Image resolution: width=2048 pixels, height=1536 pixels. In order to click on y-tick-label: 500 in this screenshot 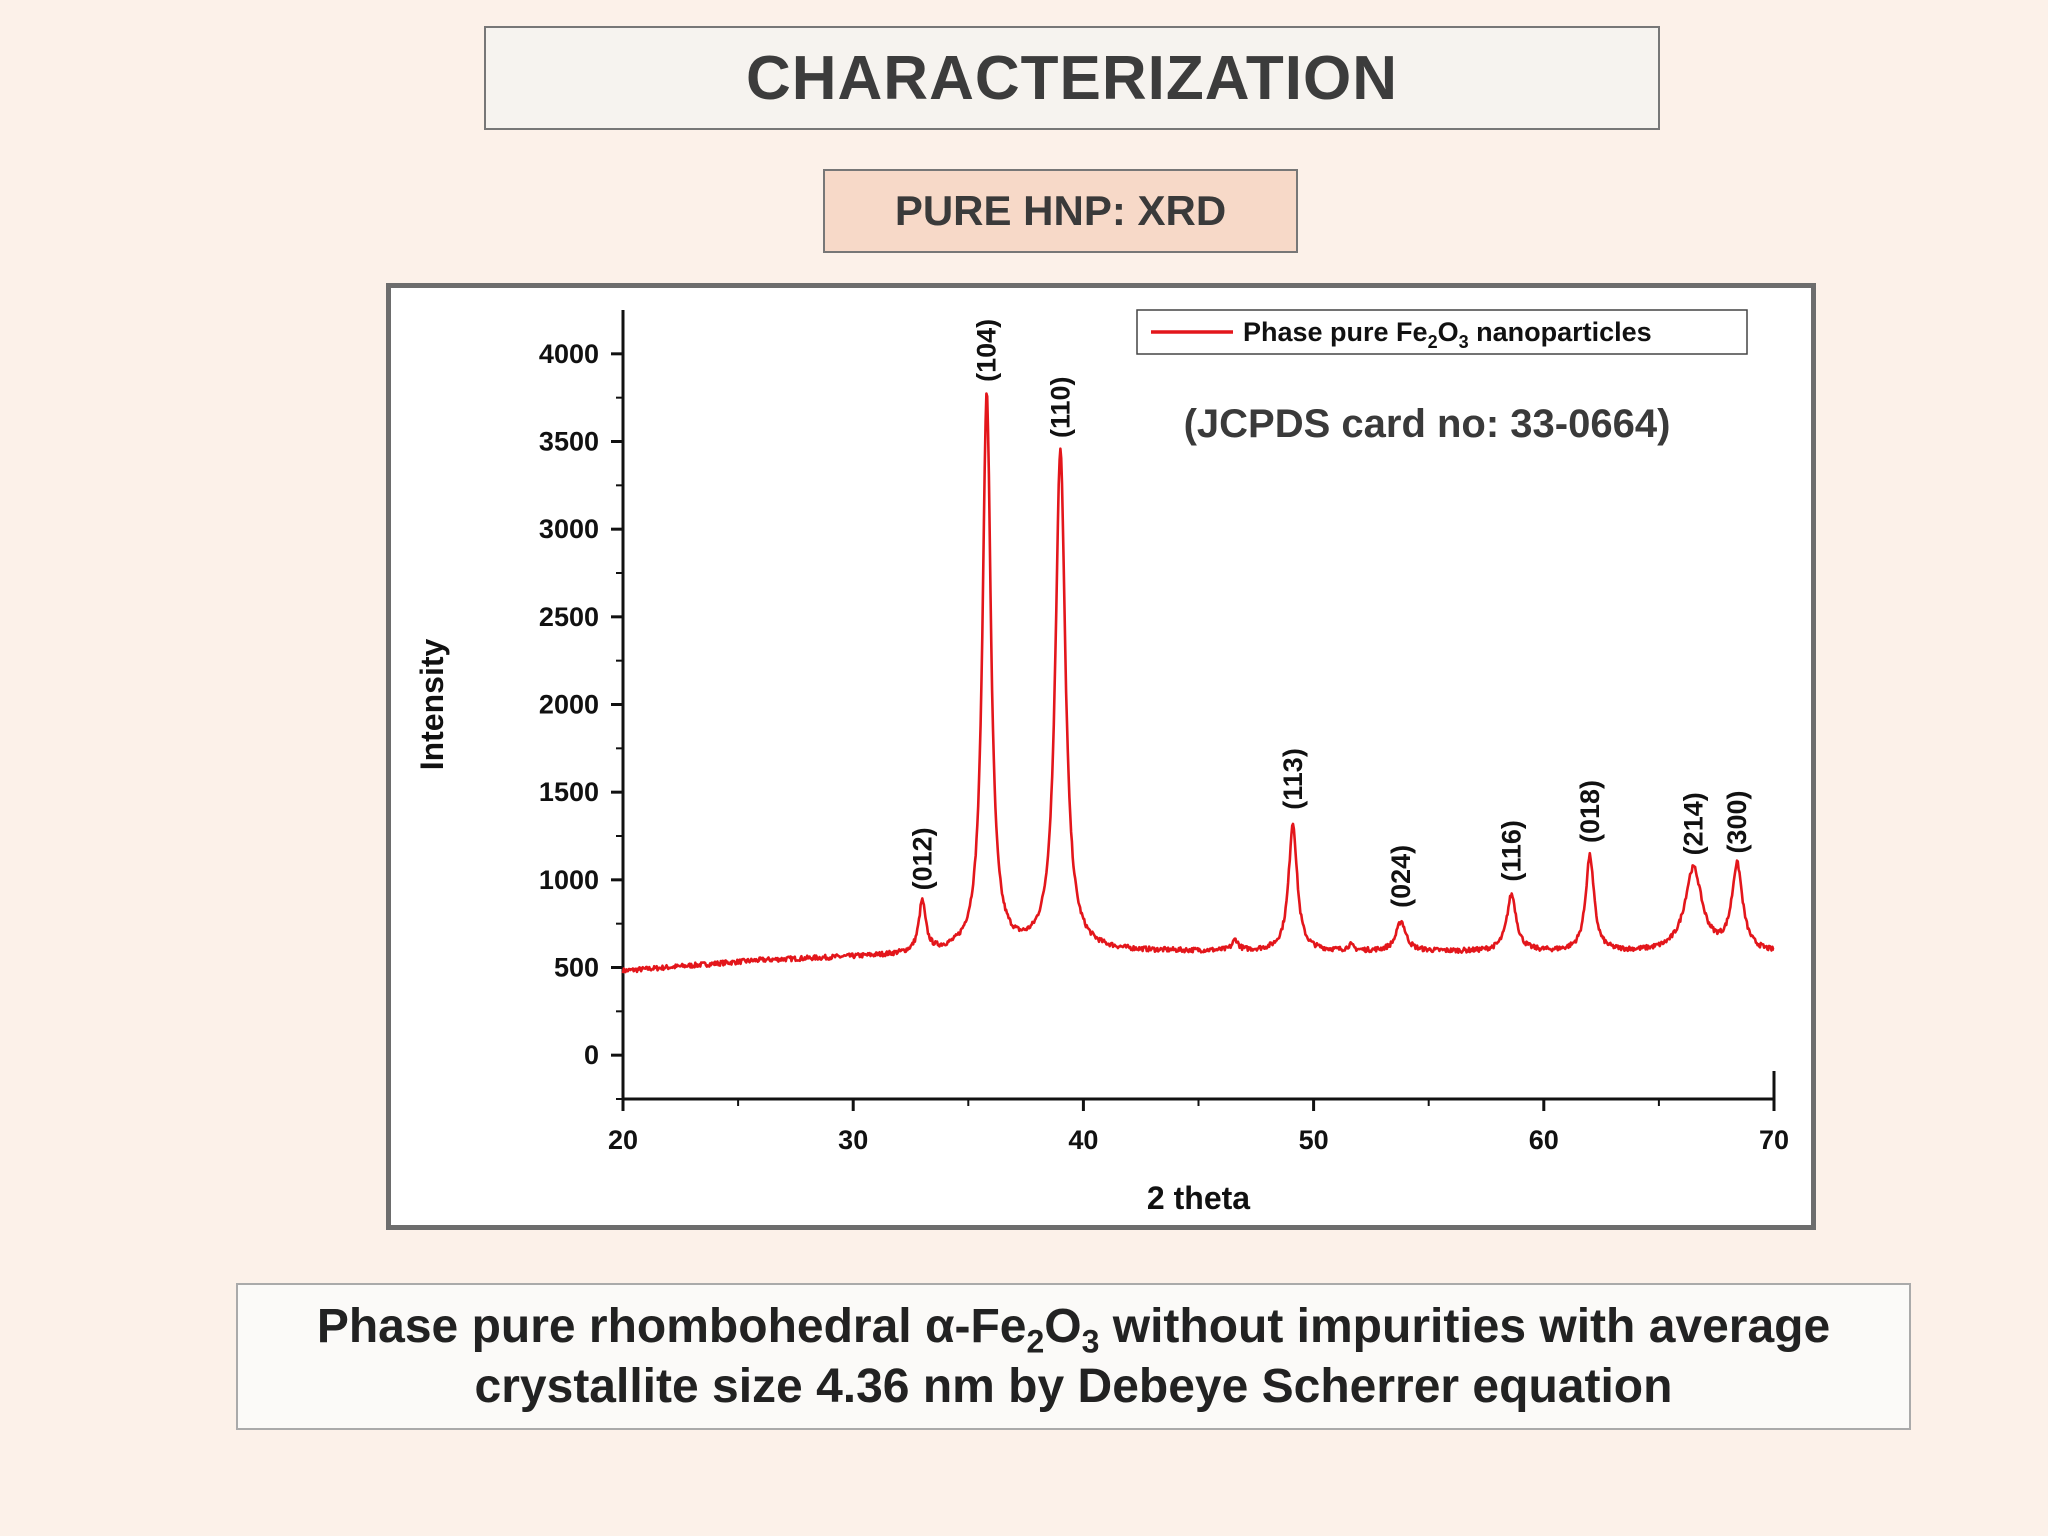, I will do `click(576, 968)`.